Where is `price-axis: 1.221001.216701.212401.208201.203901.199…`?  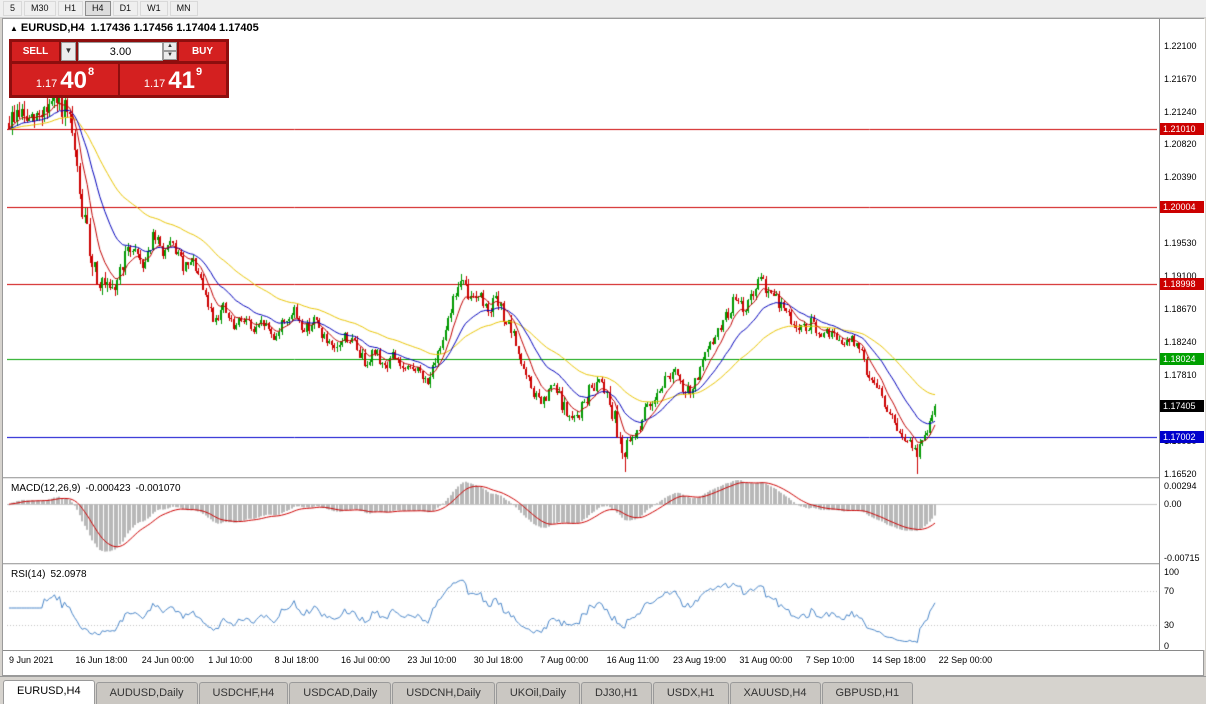
price-axis: 1.221001.216701.212401.208201.203901.199… is located at coordinates (1182, 335).